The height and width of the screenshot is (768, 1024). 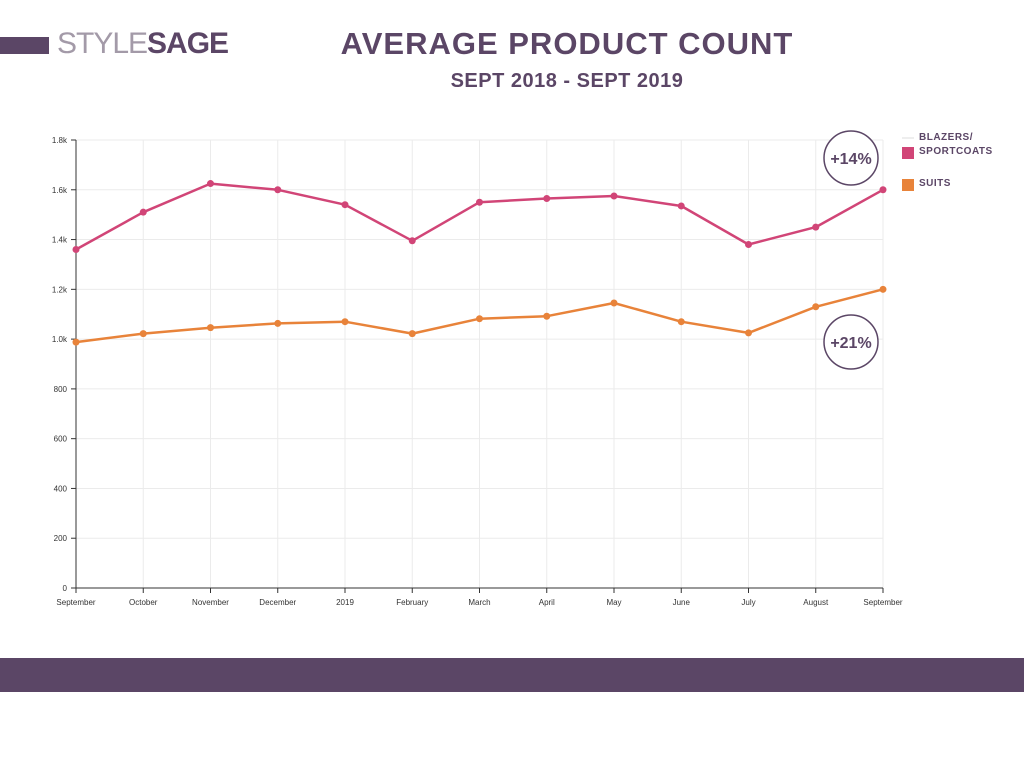 I want to click on x-tick-label: August, so click(x=816, y=602).